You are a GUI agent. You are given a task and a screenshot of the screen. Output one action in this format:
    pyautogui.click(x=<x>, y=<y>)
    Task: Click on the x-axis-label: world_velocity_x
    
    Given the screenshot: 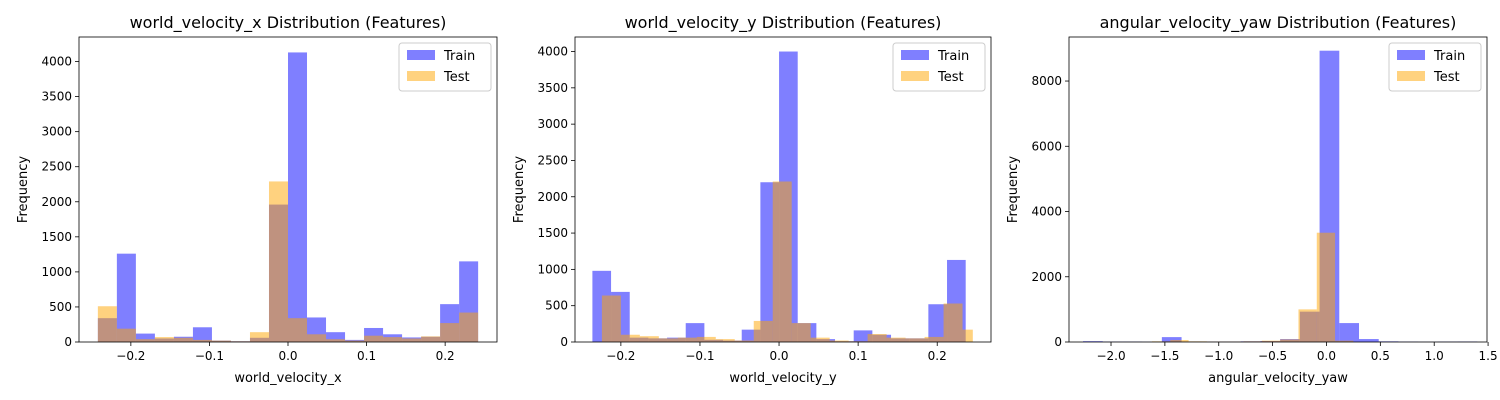 What is the action you would take?
    pyautogui.click(x=288, y=378)
    